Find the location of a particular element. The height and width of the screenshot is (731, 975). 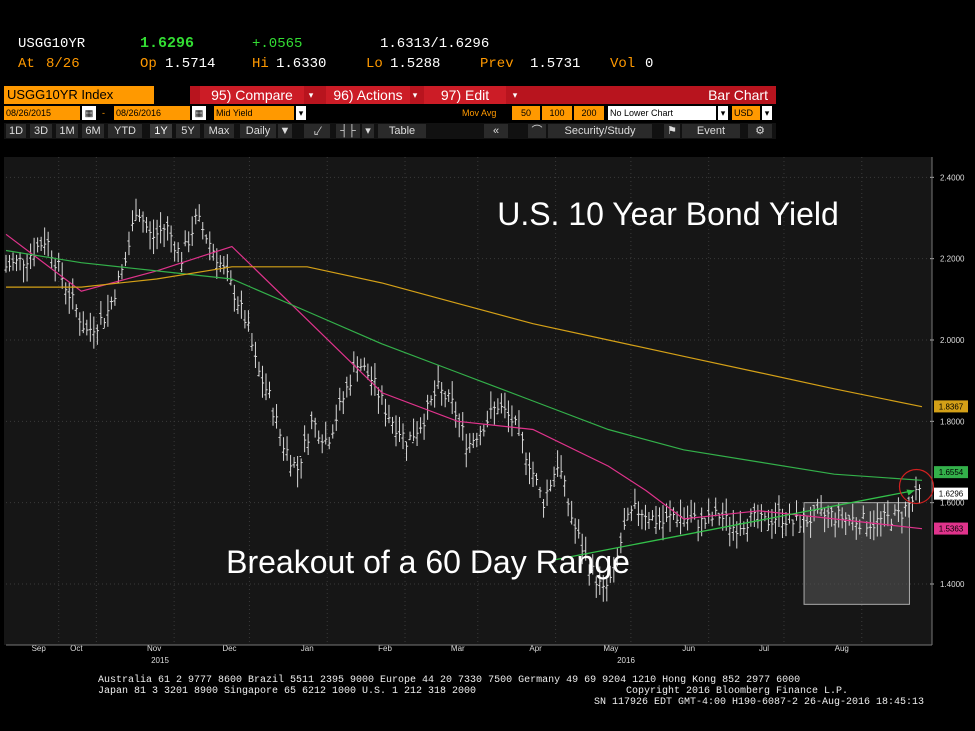

price-field-select: Mid Yield is located at coordinates (254, 113).